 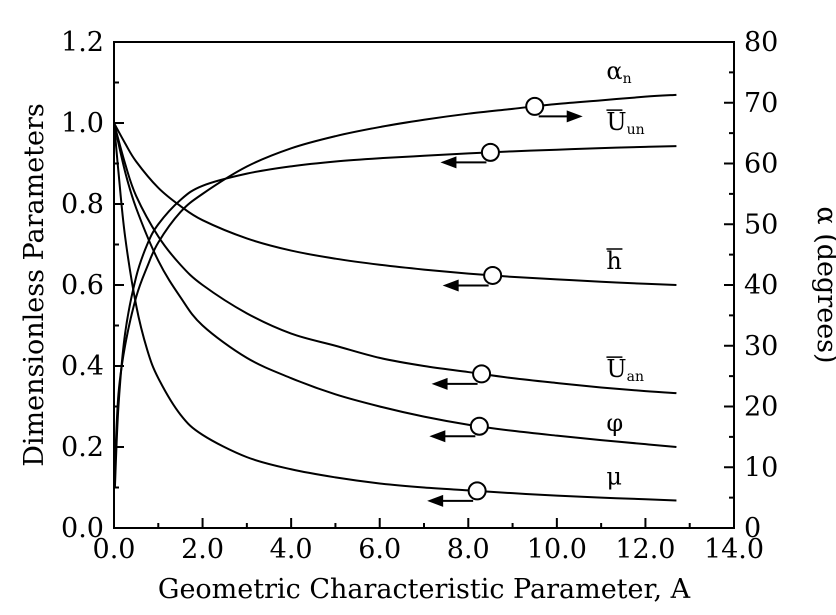 What do you see at coordinates (82, 123) in the screenshot?
I see `y-tick-label: 1.0` at bounding box center [82, 123].